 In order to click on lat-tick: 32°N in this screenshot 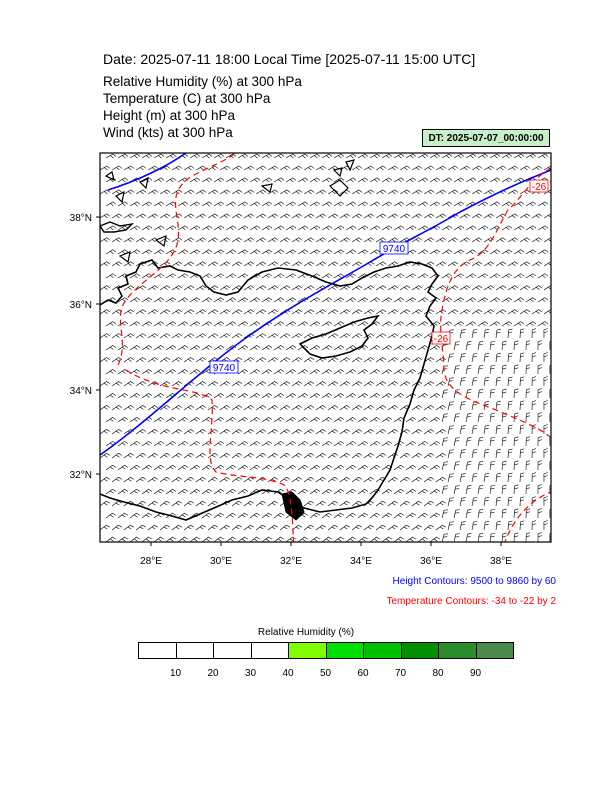, I will do `click(81, 475)`.